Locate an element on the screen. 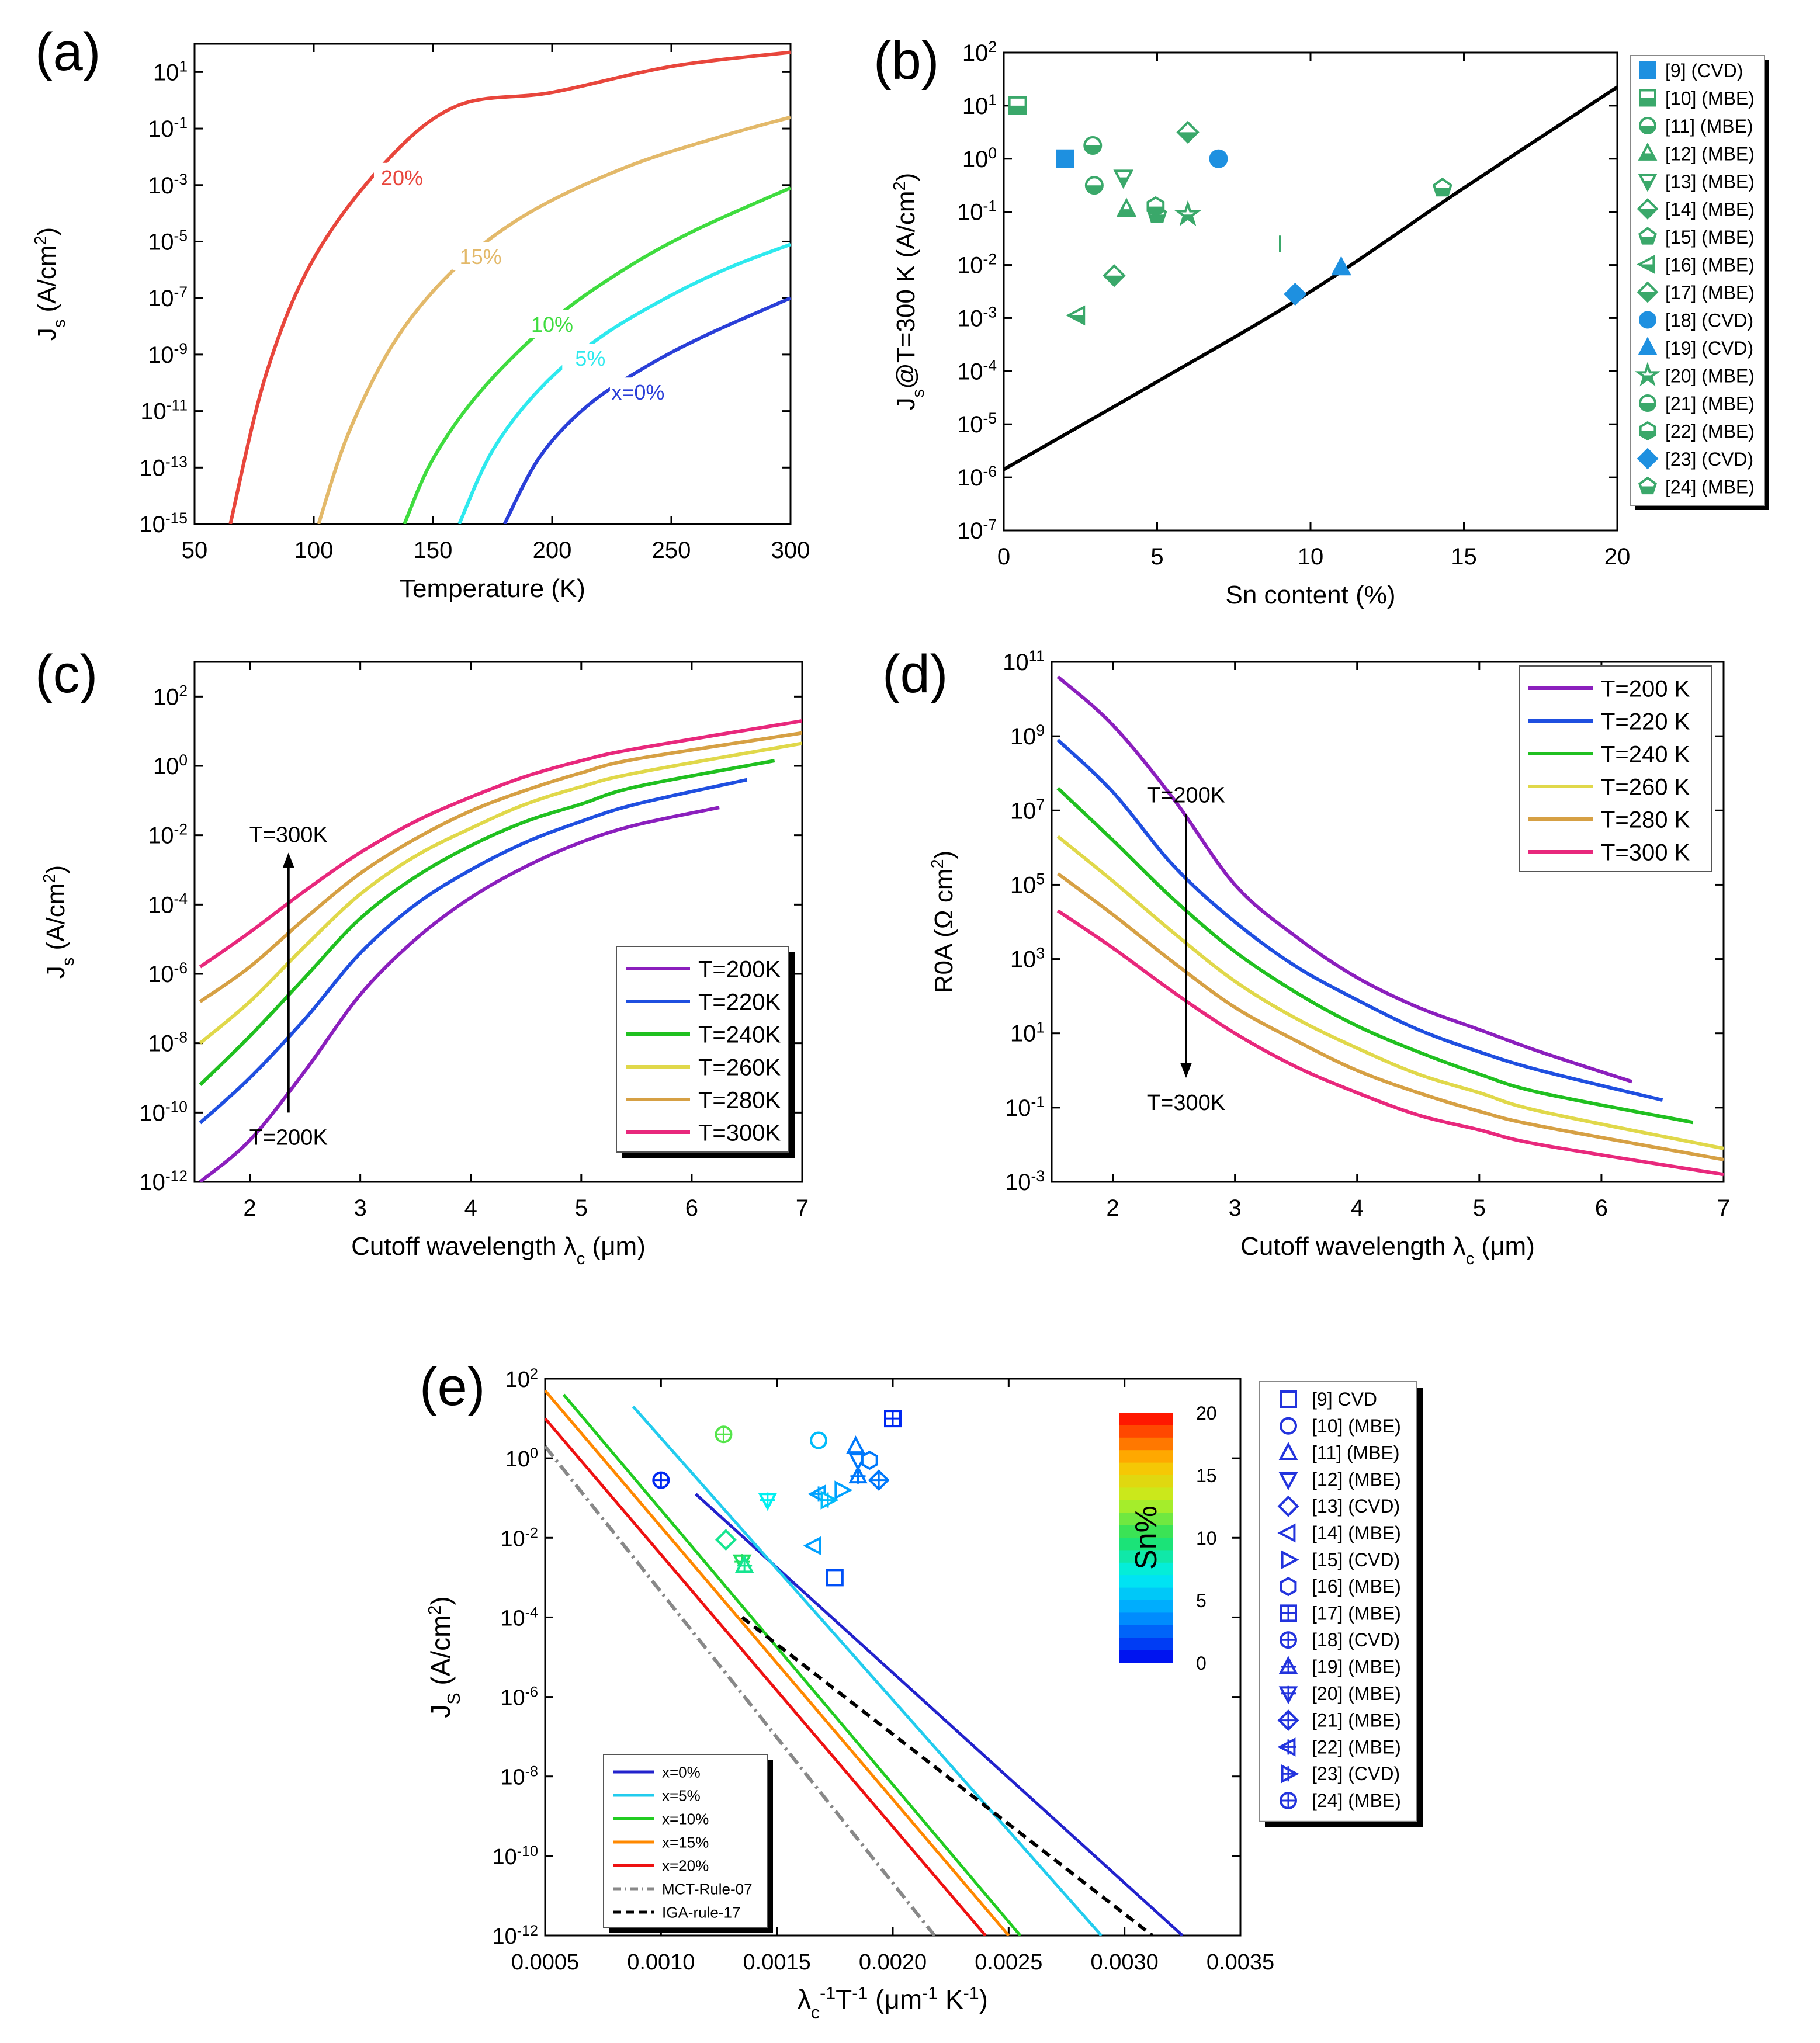 This screenshot has height=2043, width=1820. legend-label: [22] (MBE) is located at coordinates (1710, 431).